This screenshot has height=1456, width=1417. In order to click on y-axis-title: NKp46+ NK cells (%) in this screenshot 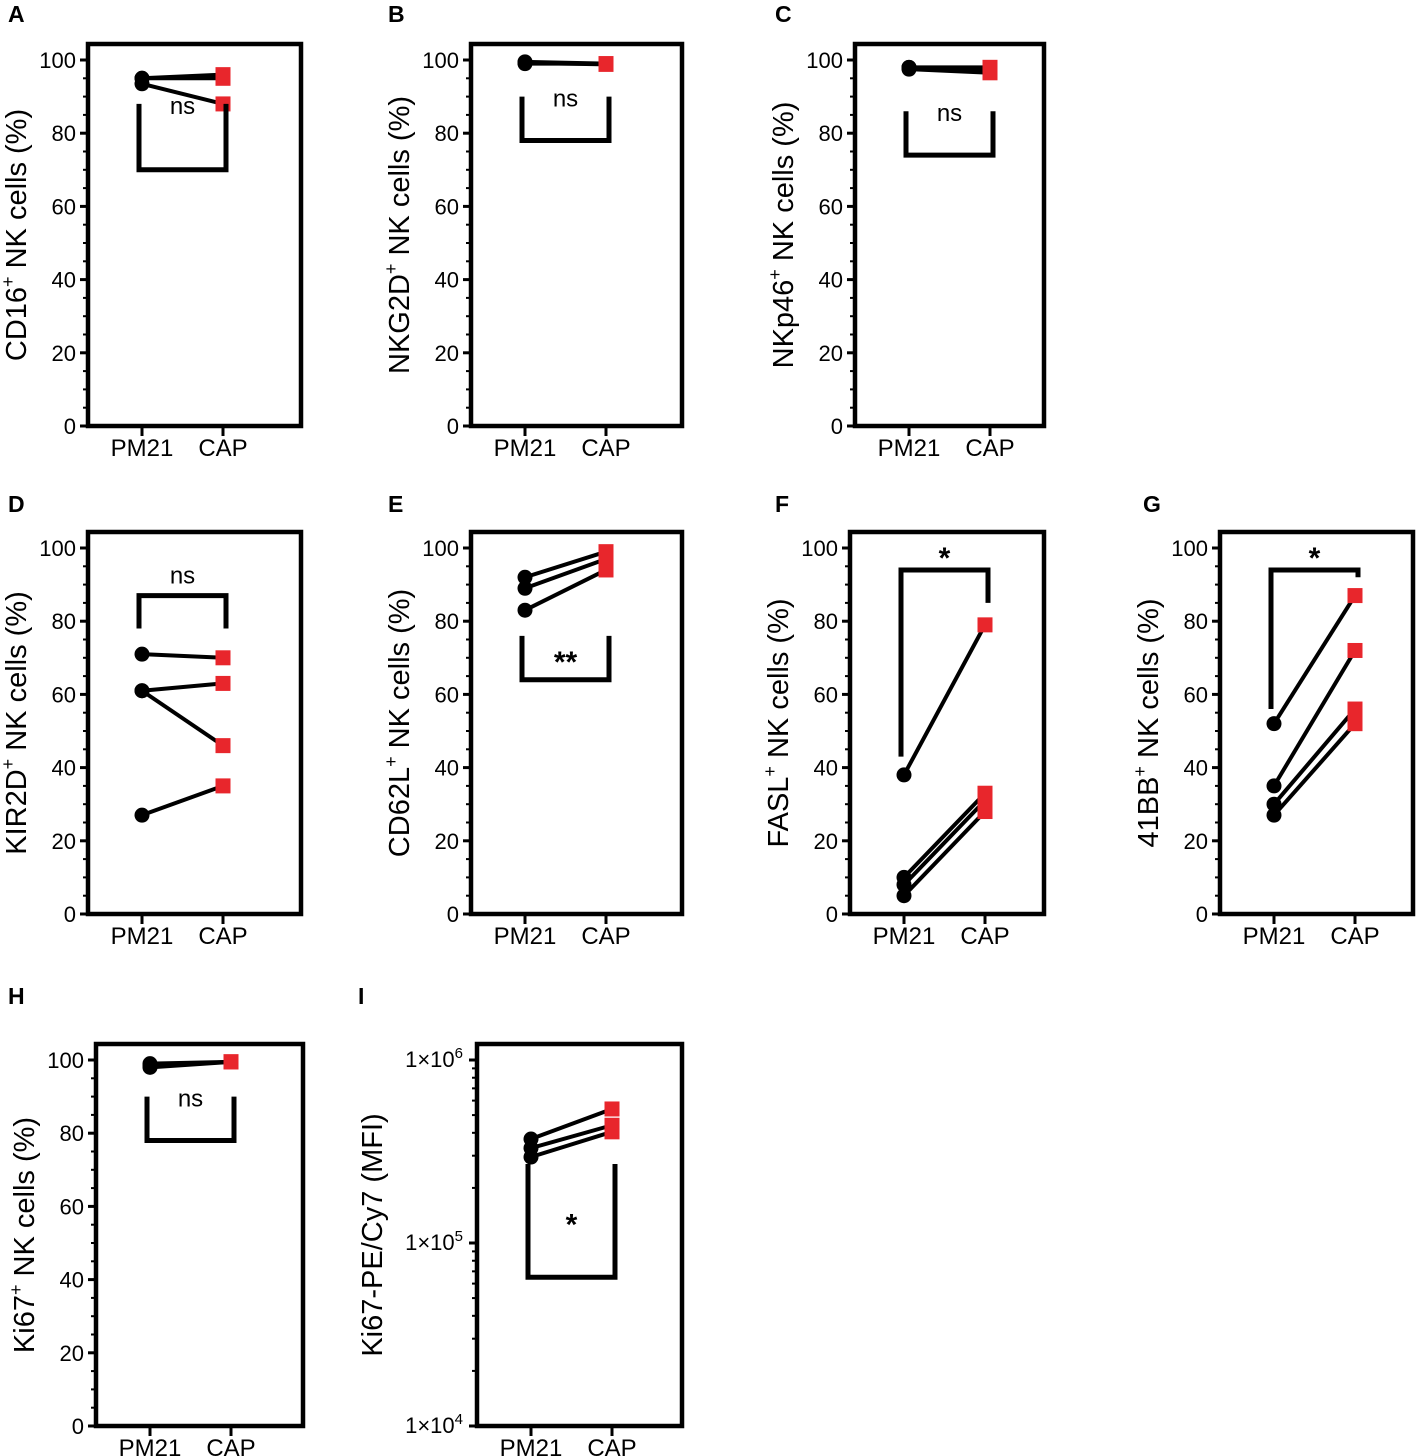, I will do `click(782, 235)`.